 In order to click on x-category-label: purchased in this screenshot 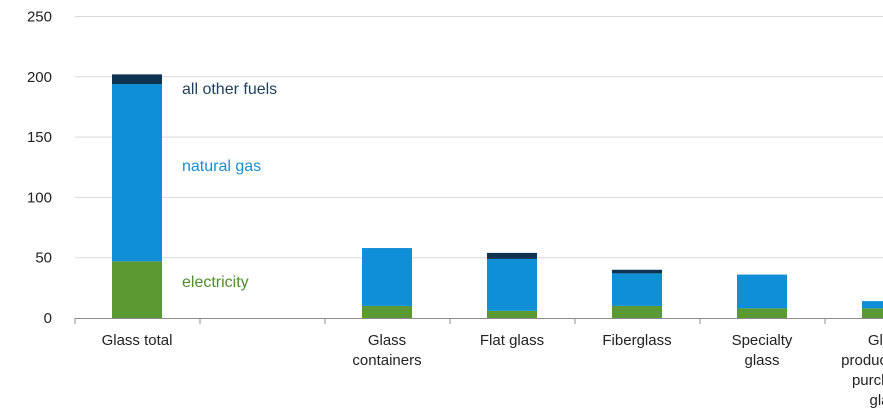, I will do `click(867, 380)`.